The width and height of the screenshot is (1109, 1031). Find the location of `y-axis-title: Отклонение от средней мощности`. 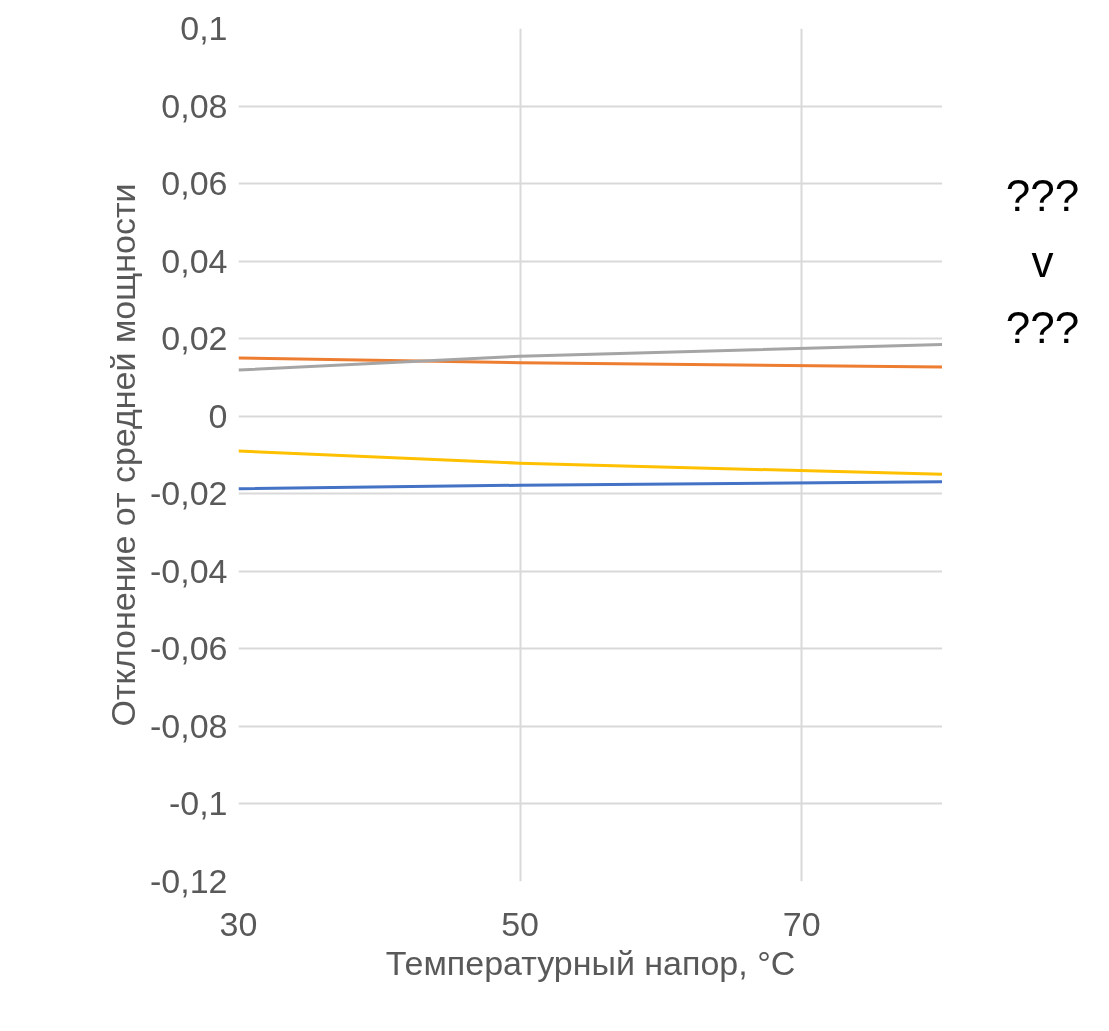

y-axis-title: Отклонение от средней мощности is located at coordinates (123, 455).